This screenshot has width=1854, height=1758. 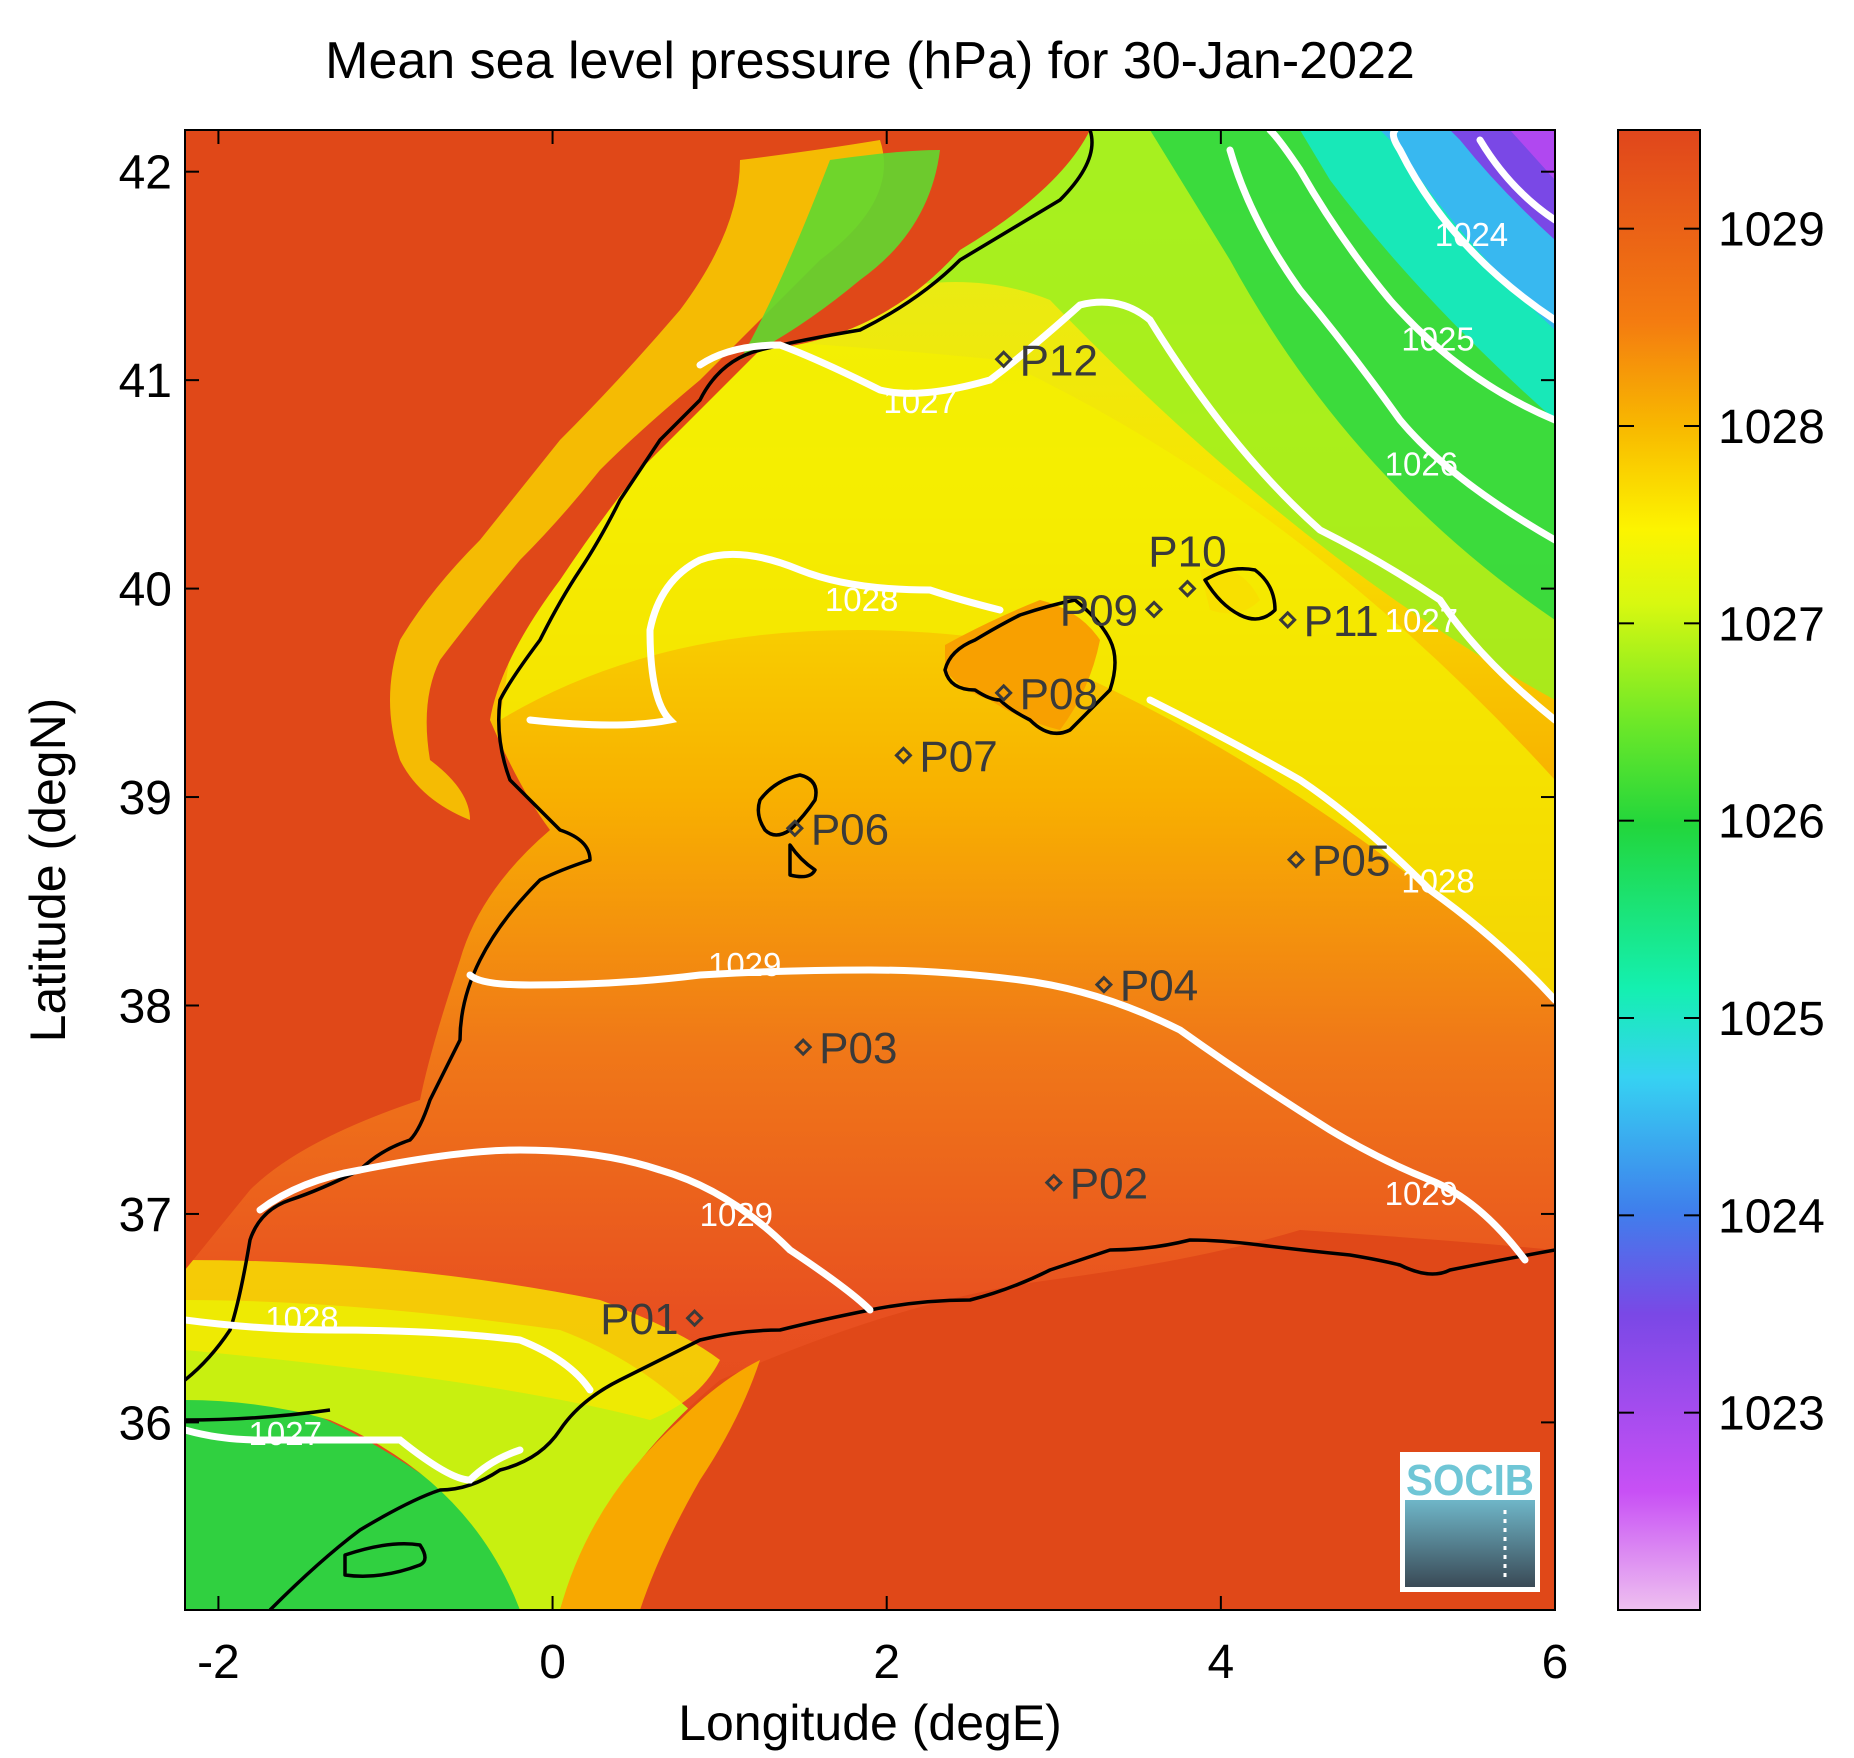 What do you see at coordinates (1771, 822) in the screenshot?
I see `colorbar-tick-label: 1026` at bounding box center [1771, 822].